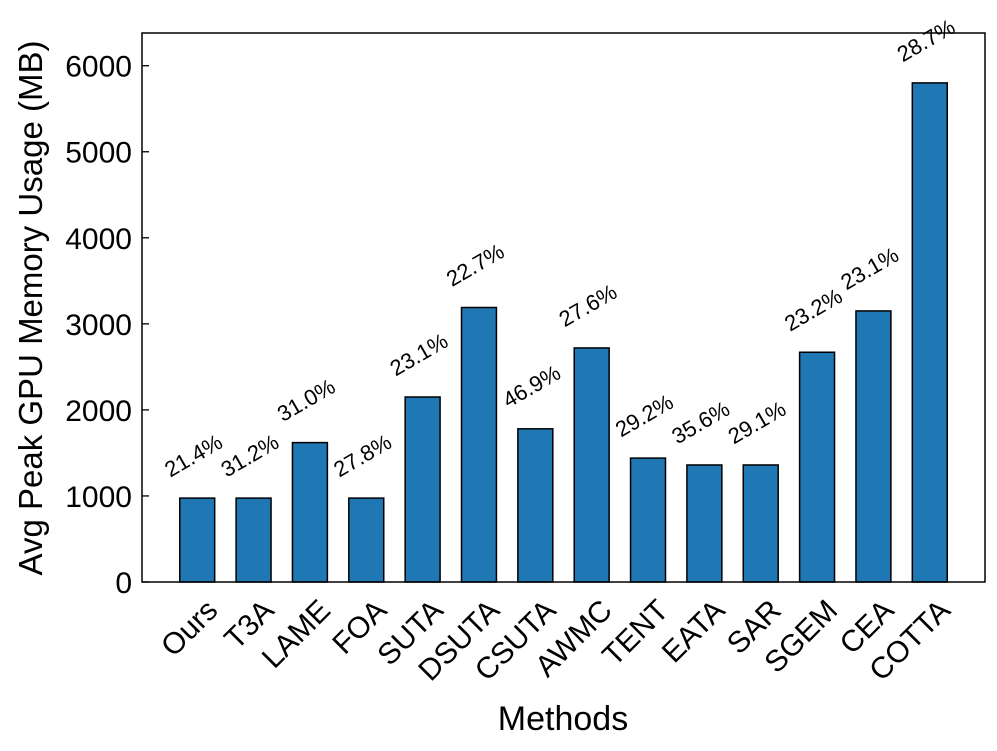  What do you see at coordinates (193, 455) in the screenshot?
I see `bar-annotation: 21.4%` at bounding box center [193, 455].